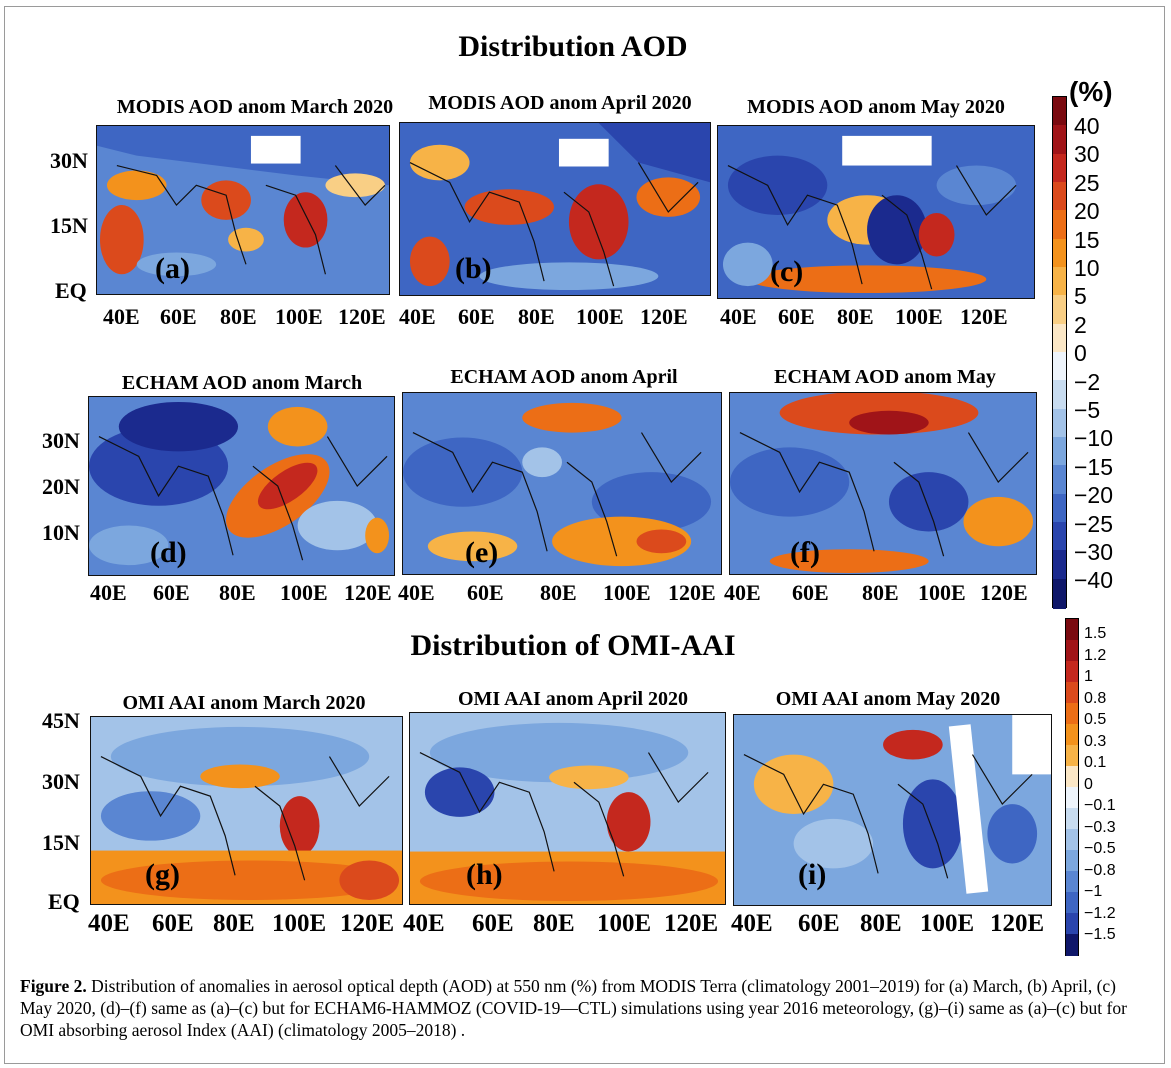 The image size is (1171, 1068). Describe the element at coordinates (560, 103) in the screenshot. I see `panel-b-title: MODIS AOD anom April 2020` at that location.